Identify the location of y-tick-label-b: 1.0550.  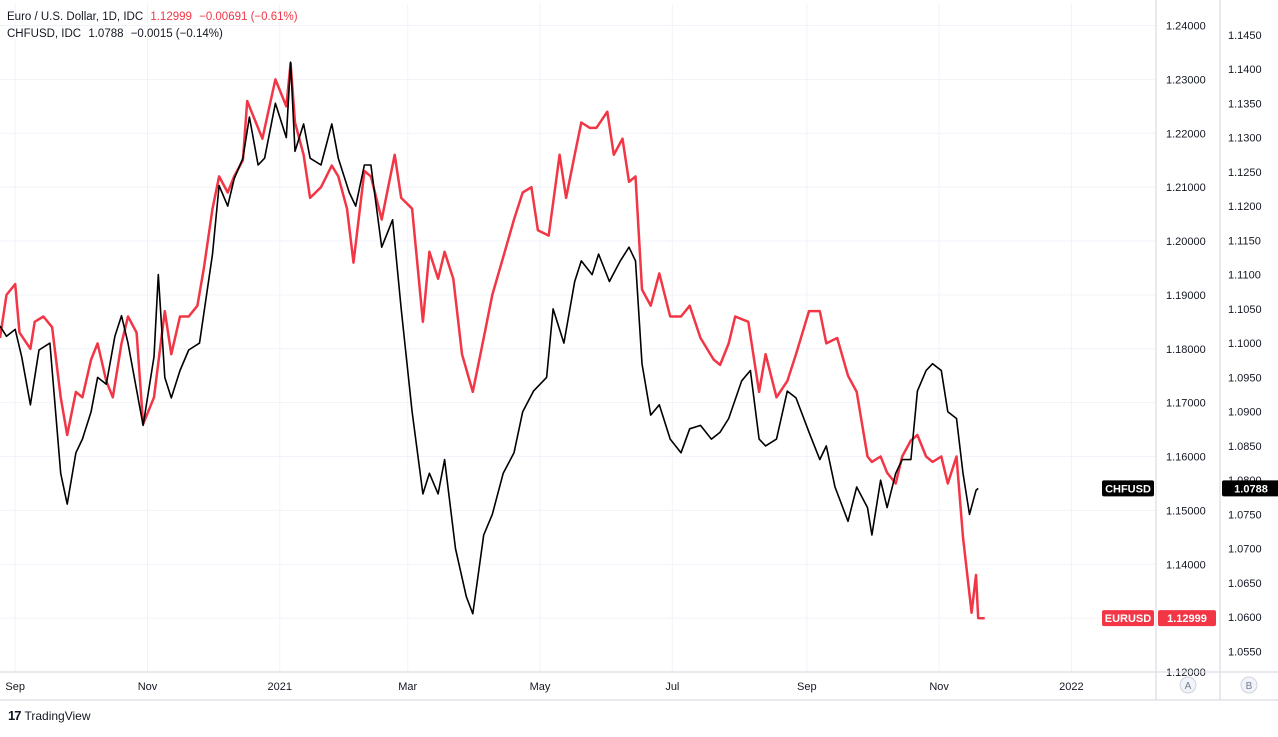
(1245, 652).